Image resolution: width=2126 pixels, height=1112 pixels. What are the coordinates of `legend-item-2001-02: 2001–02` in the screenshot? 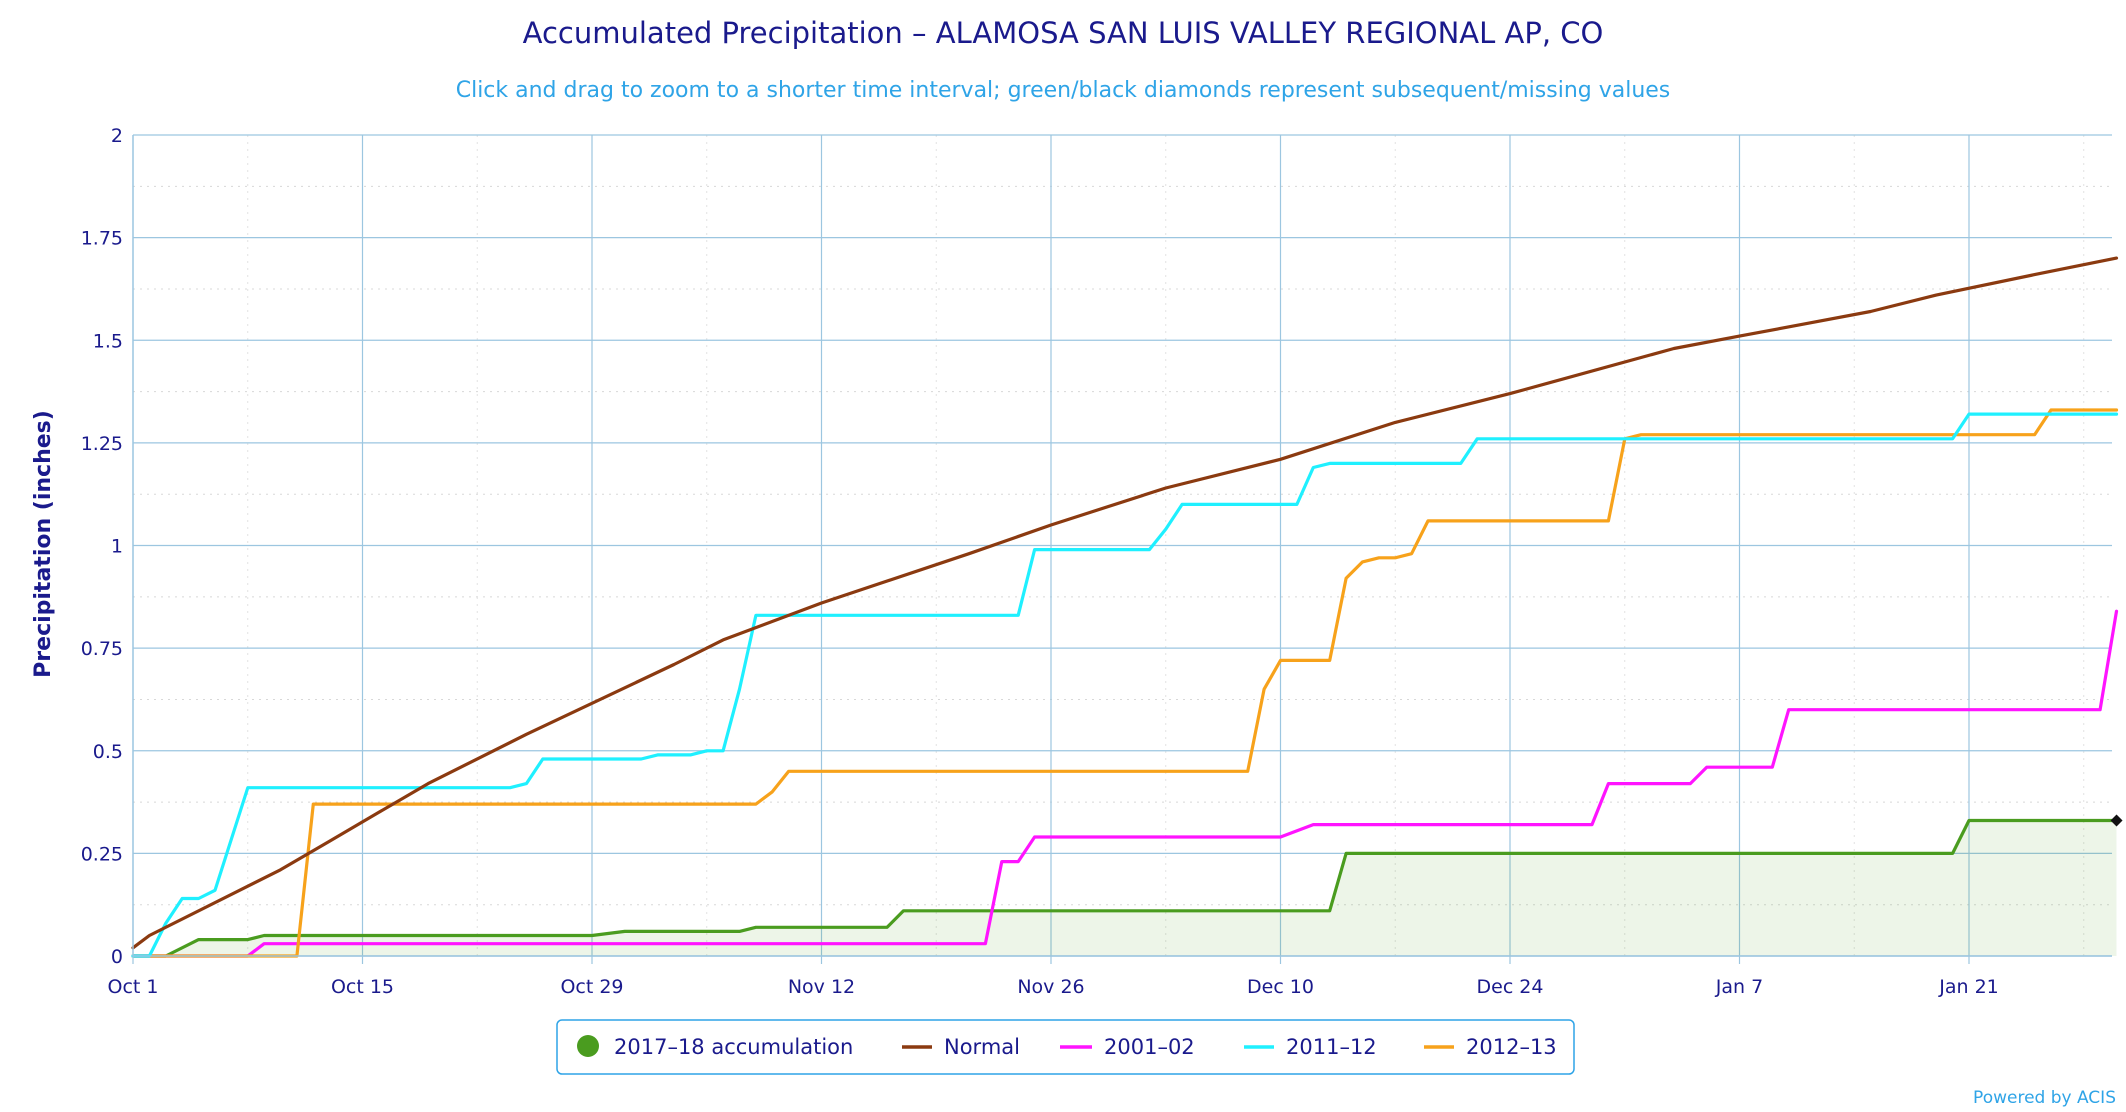 It's located at (1127, 1047).